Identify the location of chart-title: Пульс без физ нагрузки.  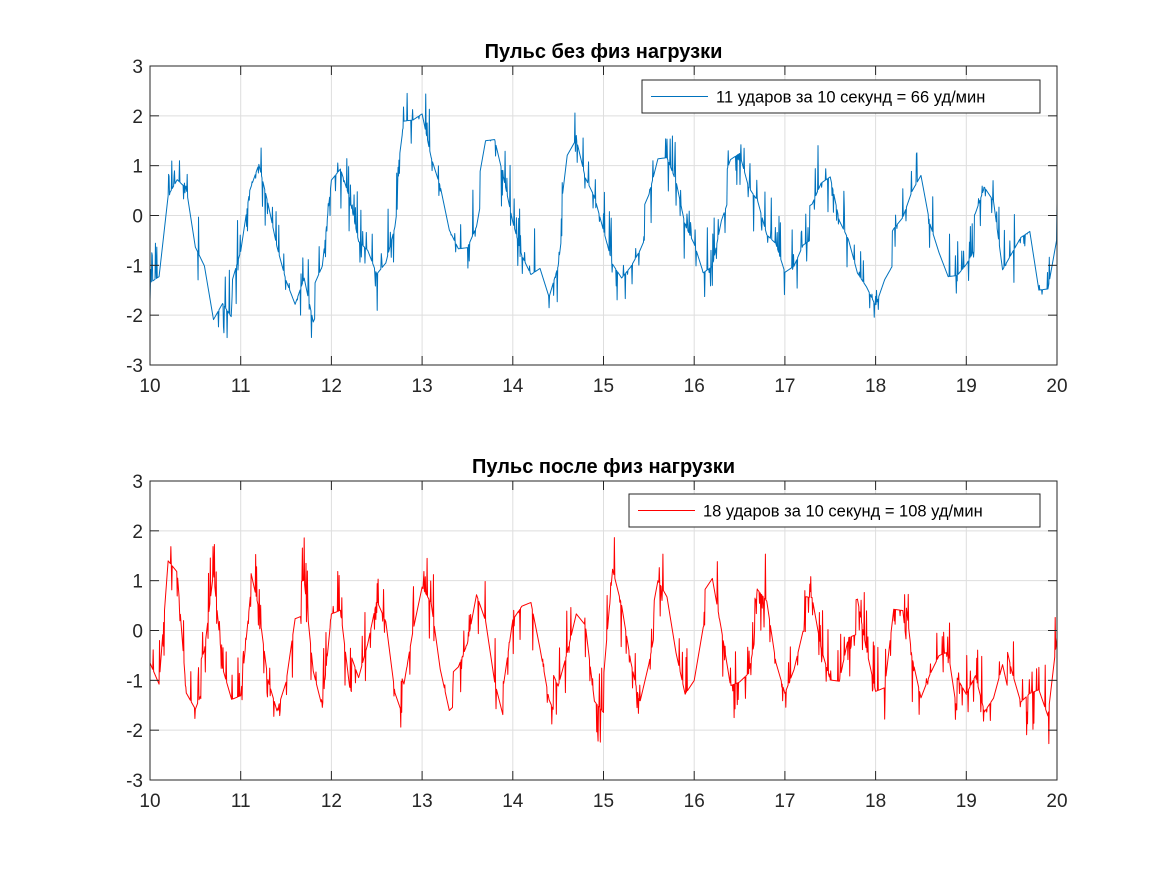
(604, 52).